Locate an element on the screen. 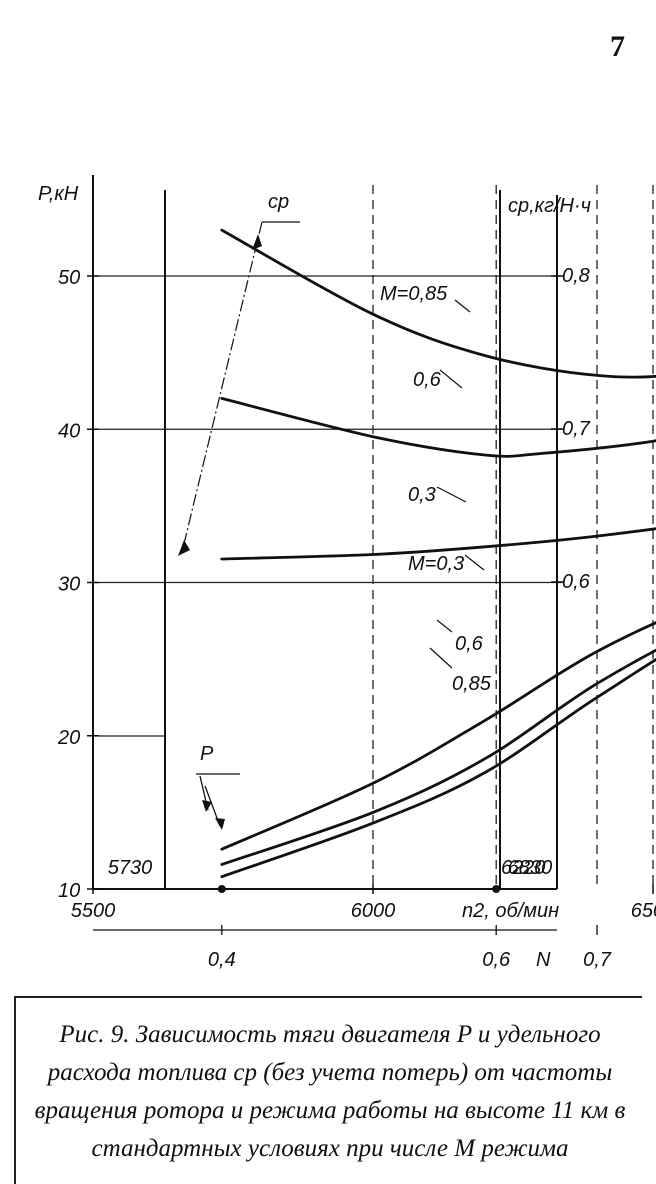 The image size is (656, 1184). right-tick-label: 0,8 is located at coordinates (576, 276).